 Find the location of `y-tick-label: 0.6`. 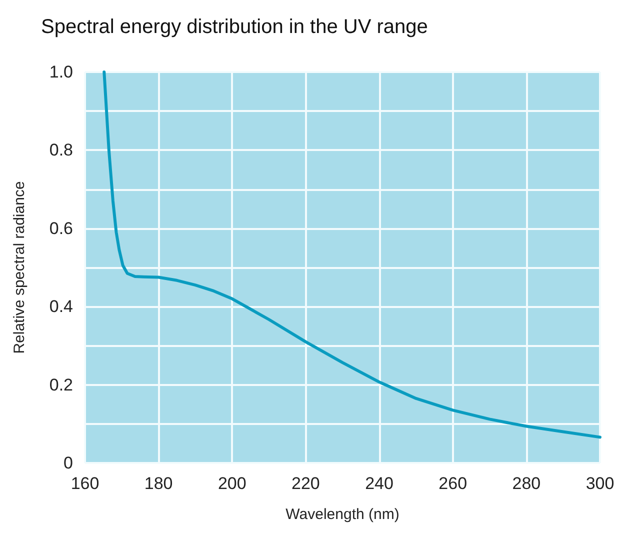

y-tick-label: 0.6 is located at coordinates (61, 228).